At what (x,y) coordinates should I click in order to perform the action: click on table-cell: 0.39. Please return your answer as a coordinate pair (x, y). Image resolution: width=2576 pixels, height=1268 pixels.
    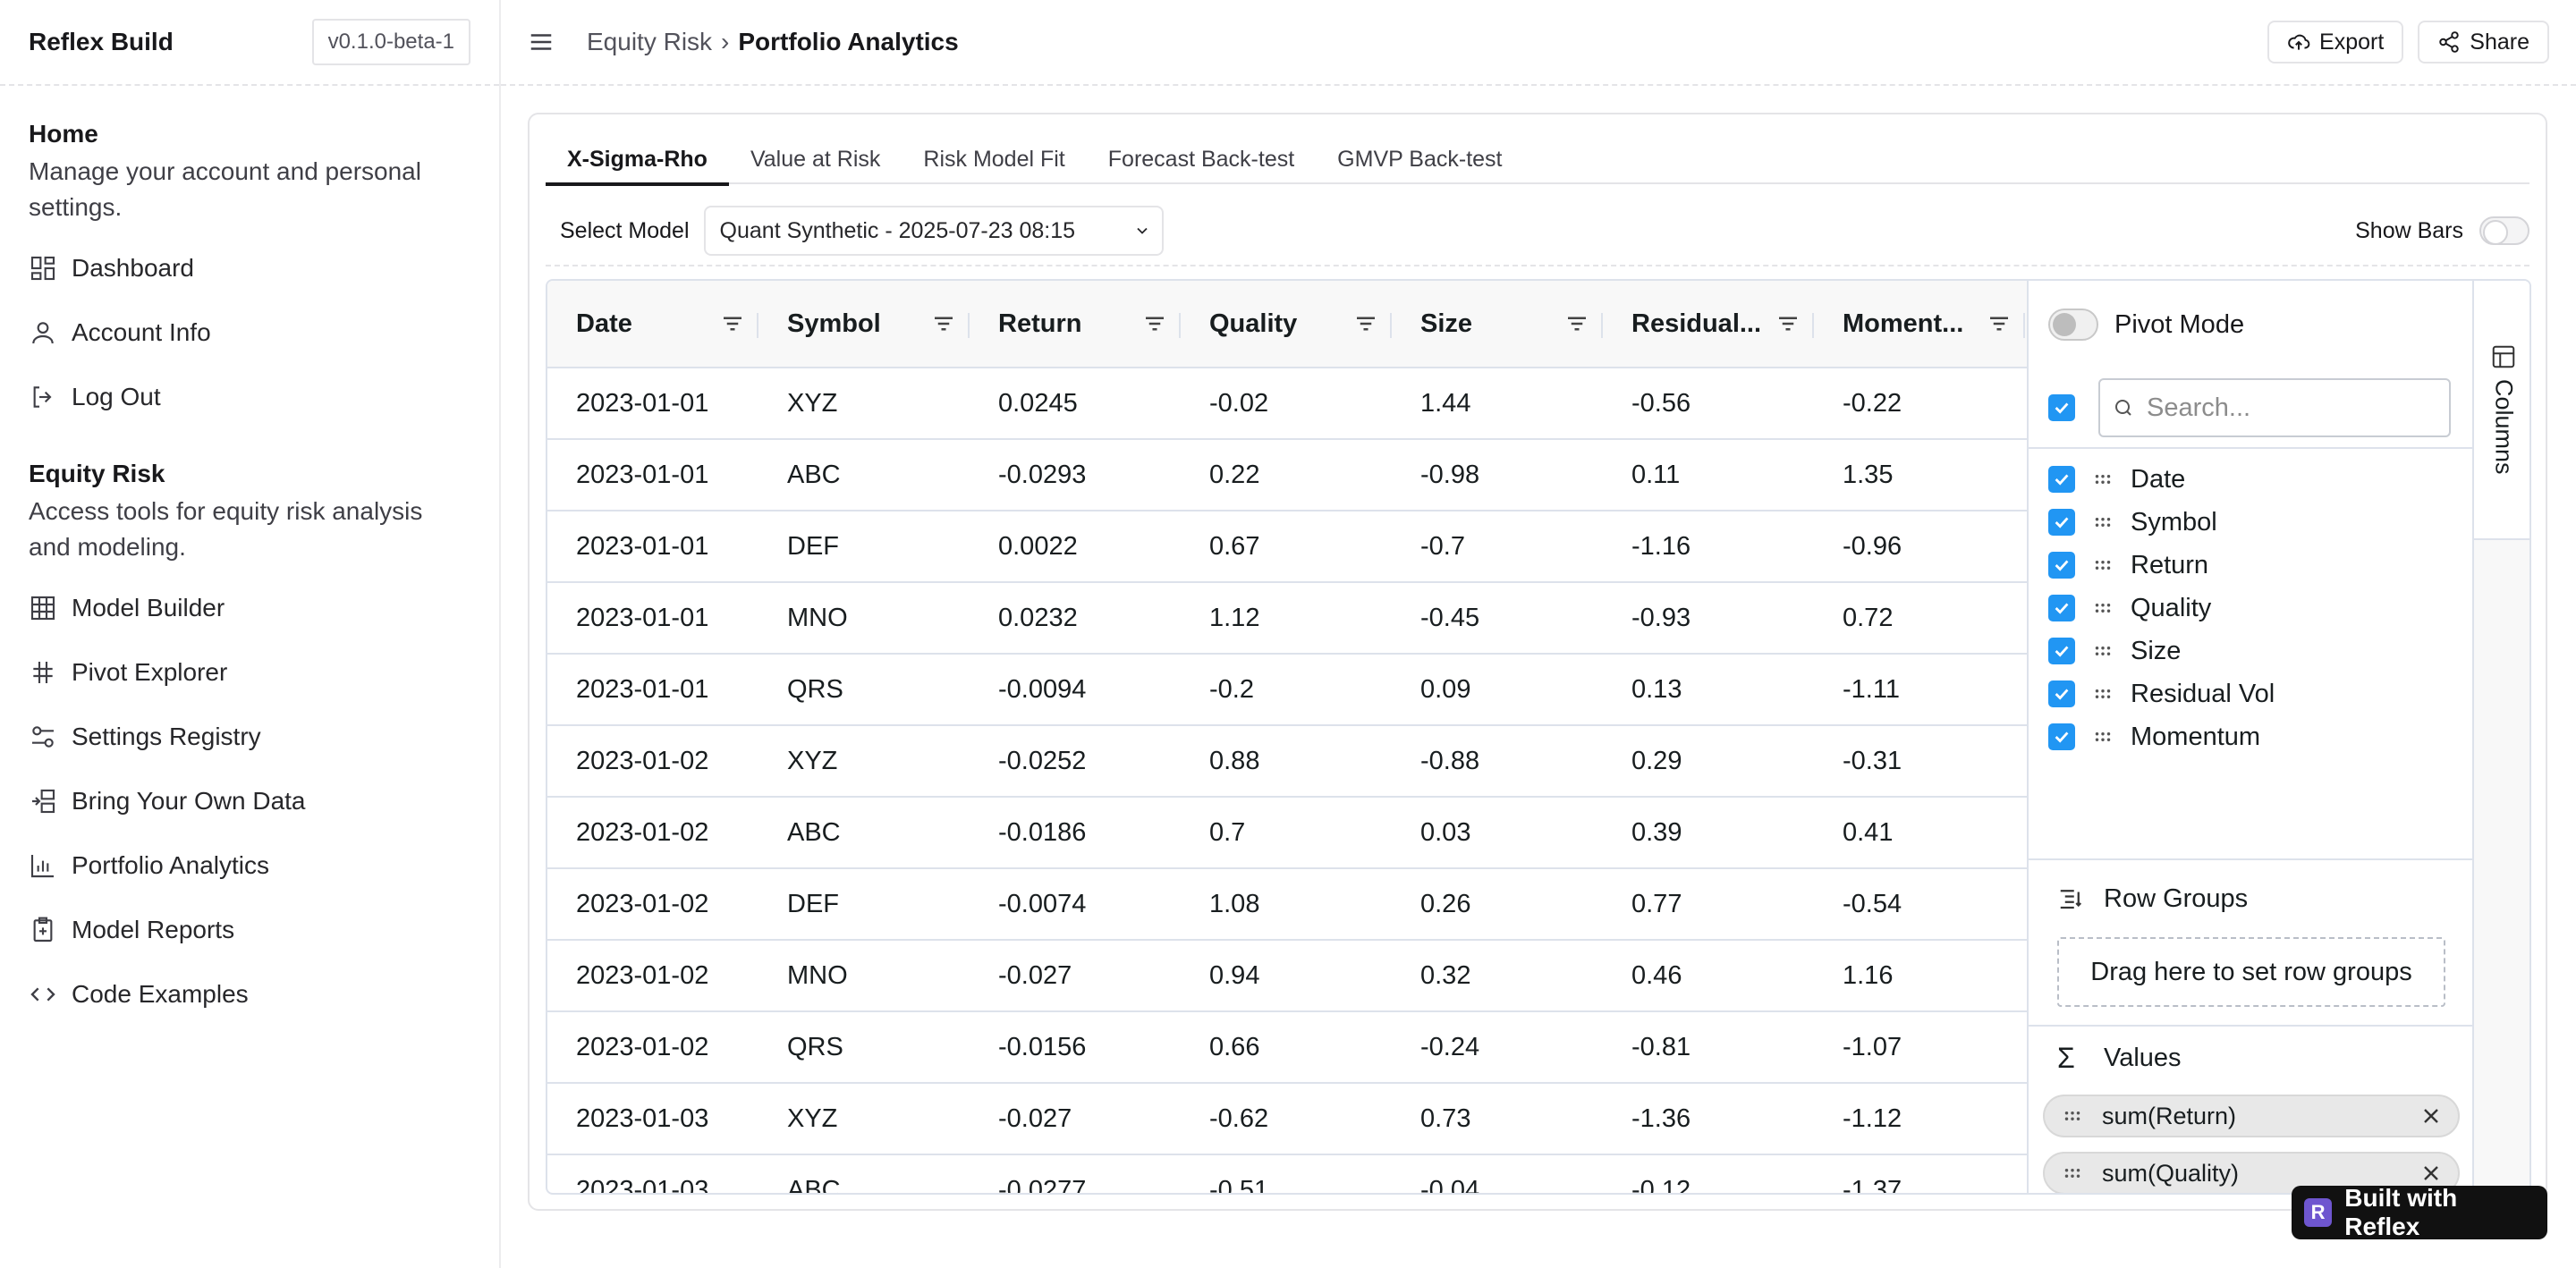
    Looking at the image, I should click on (1656, 832).